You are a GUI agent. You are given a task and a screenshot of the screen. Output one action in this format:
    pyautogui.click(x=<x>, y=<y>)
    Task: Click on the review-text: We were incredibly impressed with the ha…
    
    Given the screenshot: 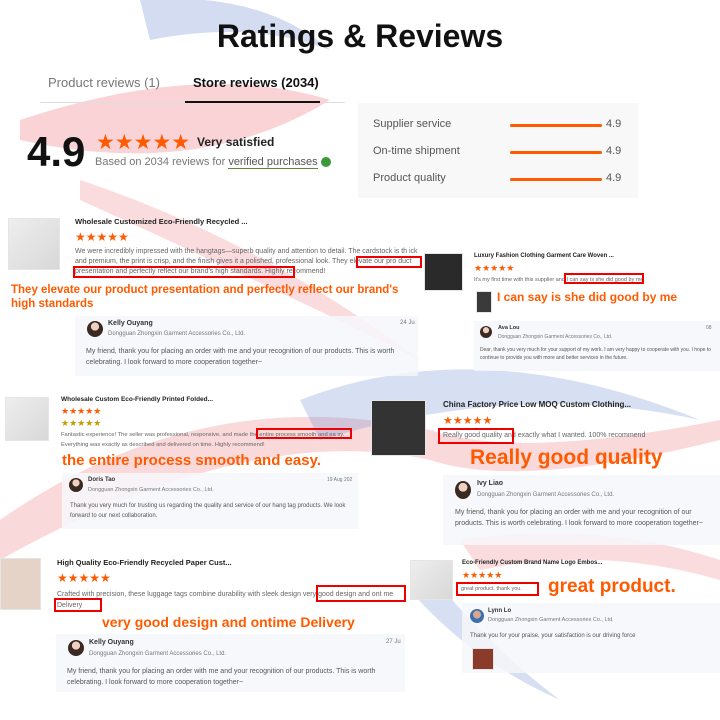 What is the action you would take?
    pyautogui.click(x=246, y=261)
    